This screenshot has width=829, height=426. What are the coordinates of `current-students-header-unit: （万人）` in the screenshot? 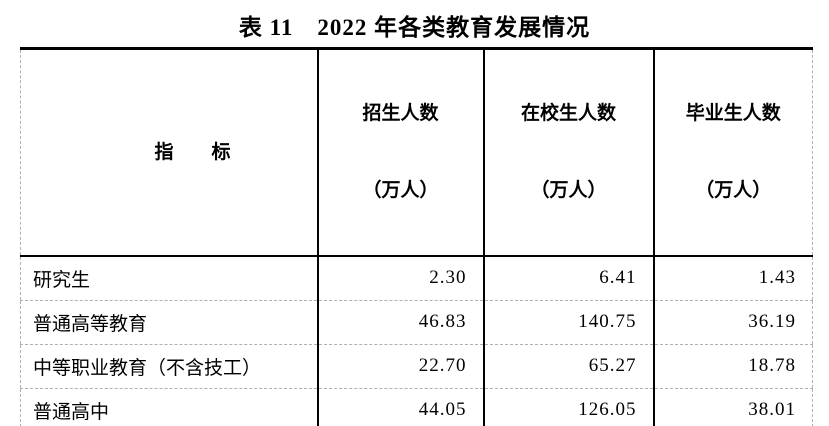 It's located at (568, 191).